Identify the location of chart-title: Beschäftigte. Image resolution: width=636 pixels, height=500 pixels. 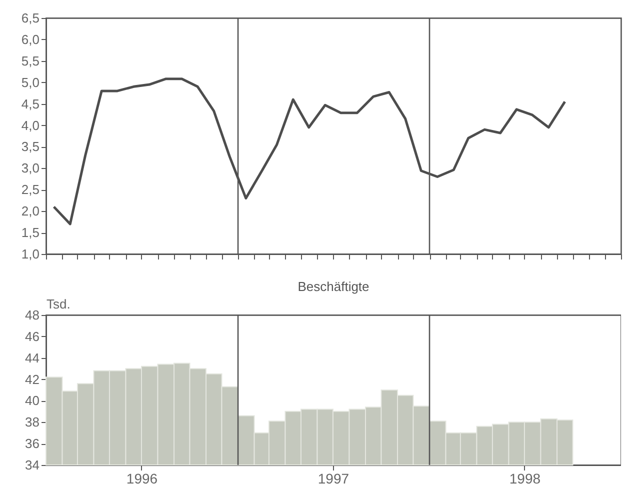
(334, 286).